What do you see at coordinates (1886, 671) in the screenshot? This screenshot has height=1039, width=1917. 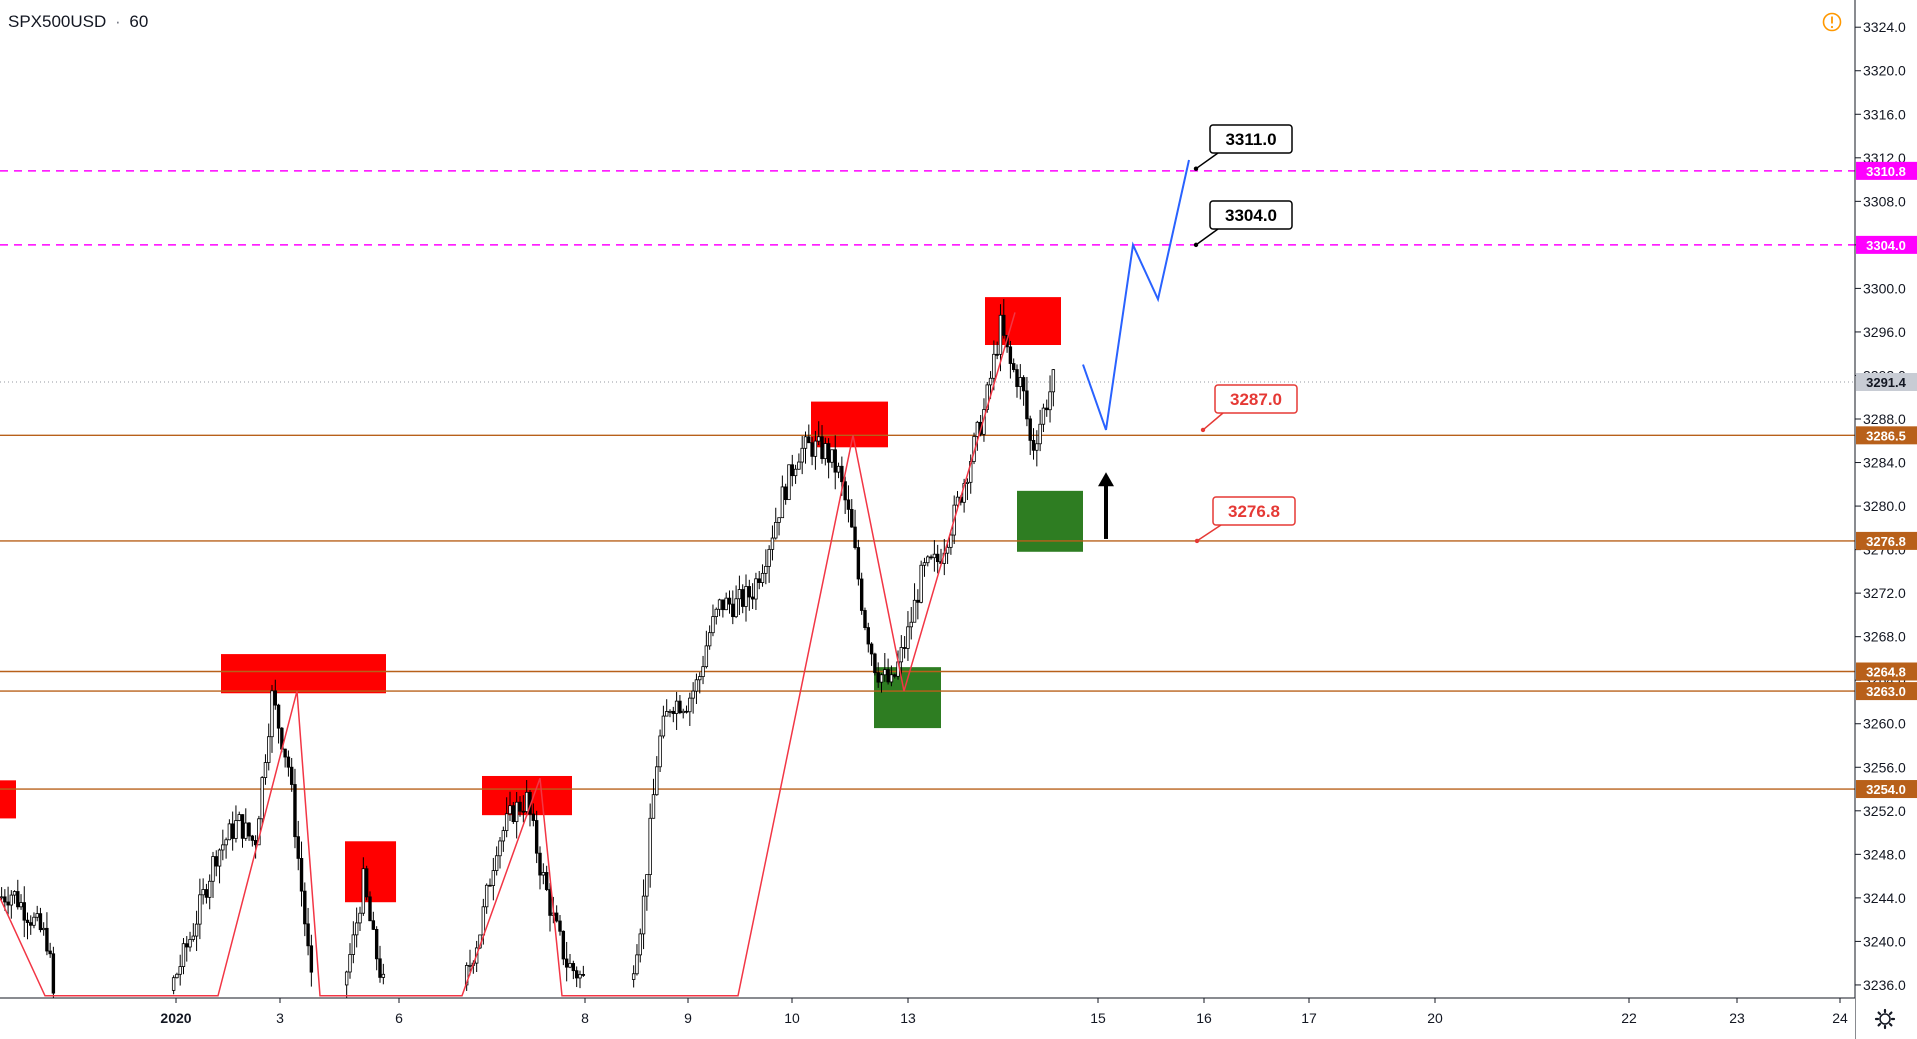 I see `level-tag` at bounding box center [1886, 671].